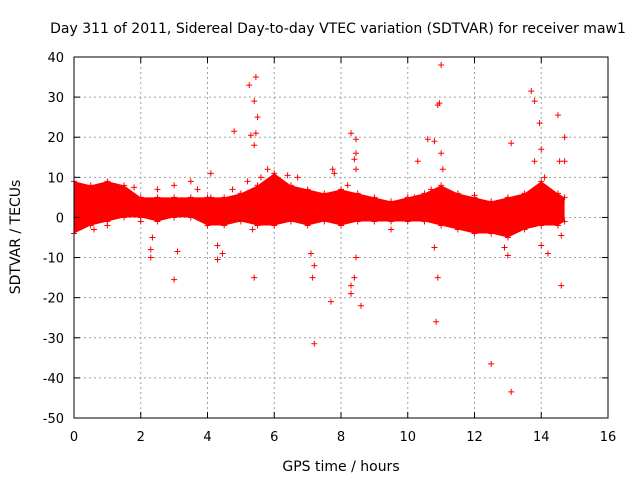 The height and width of the screenshot is (480, 640). Describe the element at coordinates (60, 218) in the screenshot. I see `y-tick-label: 0` at that location.